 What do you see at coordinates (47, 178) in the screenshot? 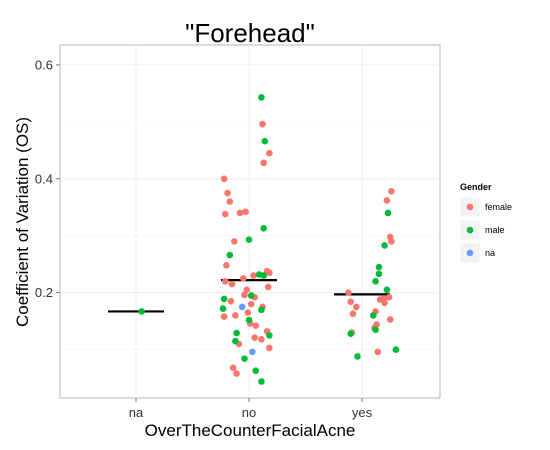
I see `y-axis-ticks: 0.2 0.4 0.6` at bounding box center [47, 178].